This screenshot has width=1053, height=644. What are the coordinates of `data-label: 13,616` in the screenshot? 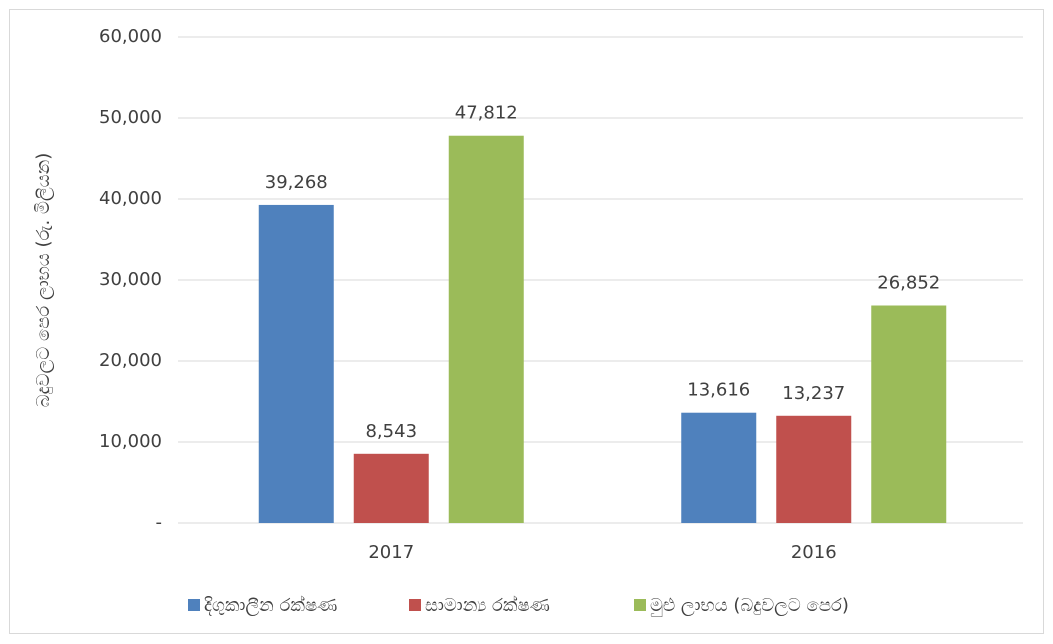 It's located at (718, 390).